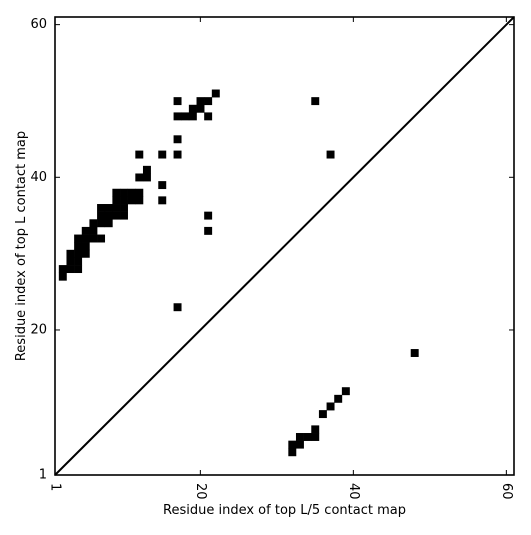 Image resolution: width=531 pixels, height=535 pixels. I want to click on x-tick-label: 60, so click(506, 491).